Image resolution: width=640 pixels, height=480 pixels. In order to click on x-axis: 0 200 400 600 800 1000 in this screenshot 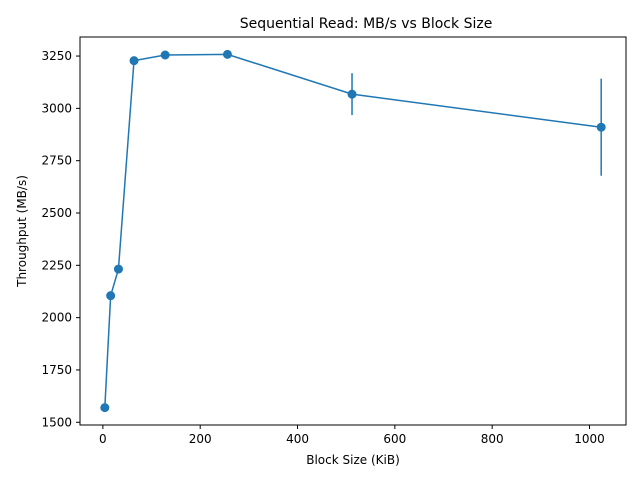, I will do `click(352, 435)`.